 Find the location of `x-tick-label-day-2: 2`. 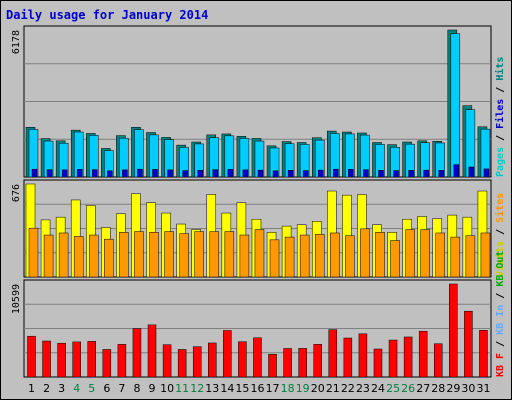

x-tick-label-day-2: 2 is located at coordinates (46, 388).